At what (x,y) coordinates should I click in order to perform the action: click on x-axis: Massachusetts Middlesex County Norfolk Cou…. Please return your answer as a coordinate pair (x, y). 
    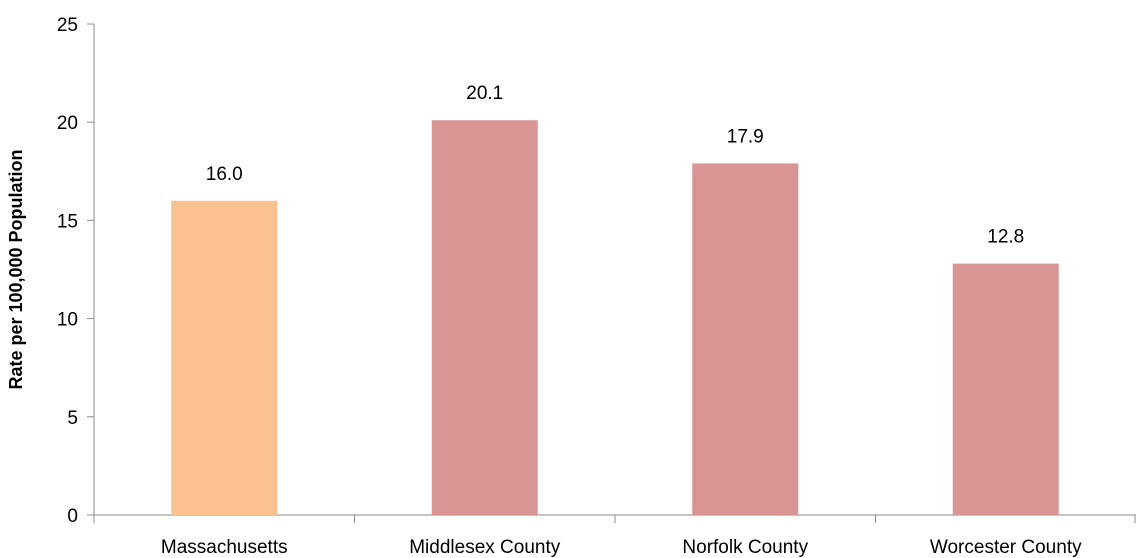
    Looking at the image, I should click on (614, 536).